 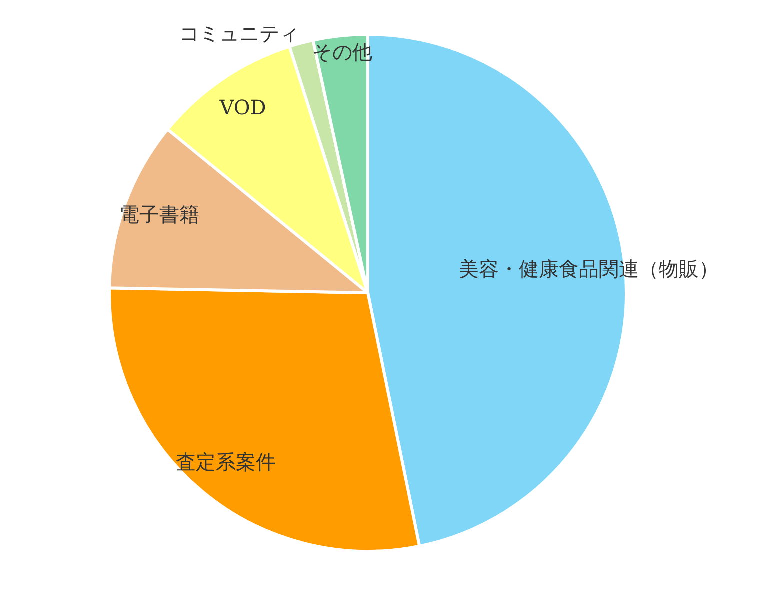 I want to click on slice-label: 査定系案件, so click(x=226, y=462).